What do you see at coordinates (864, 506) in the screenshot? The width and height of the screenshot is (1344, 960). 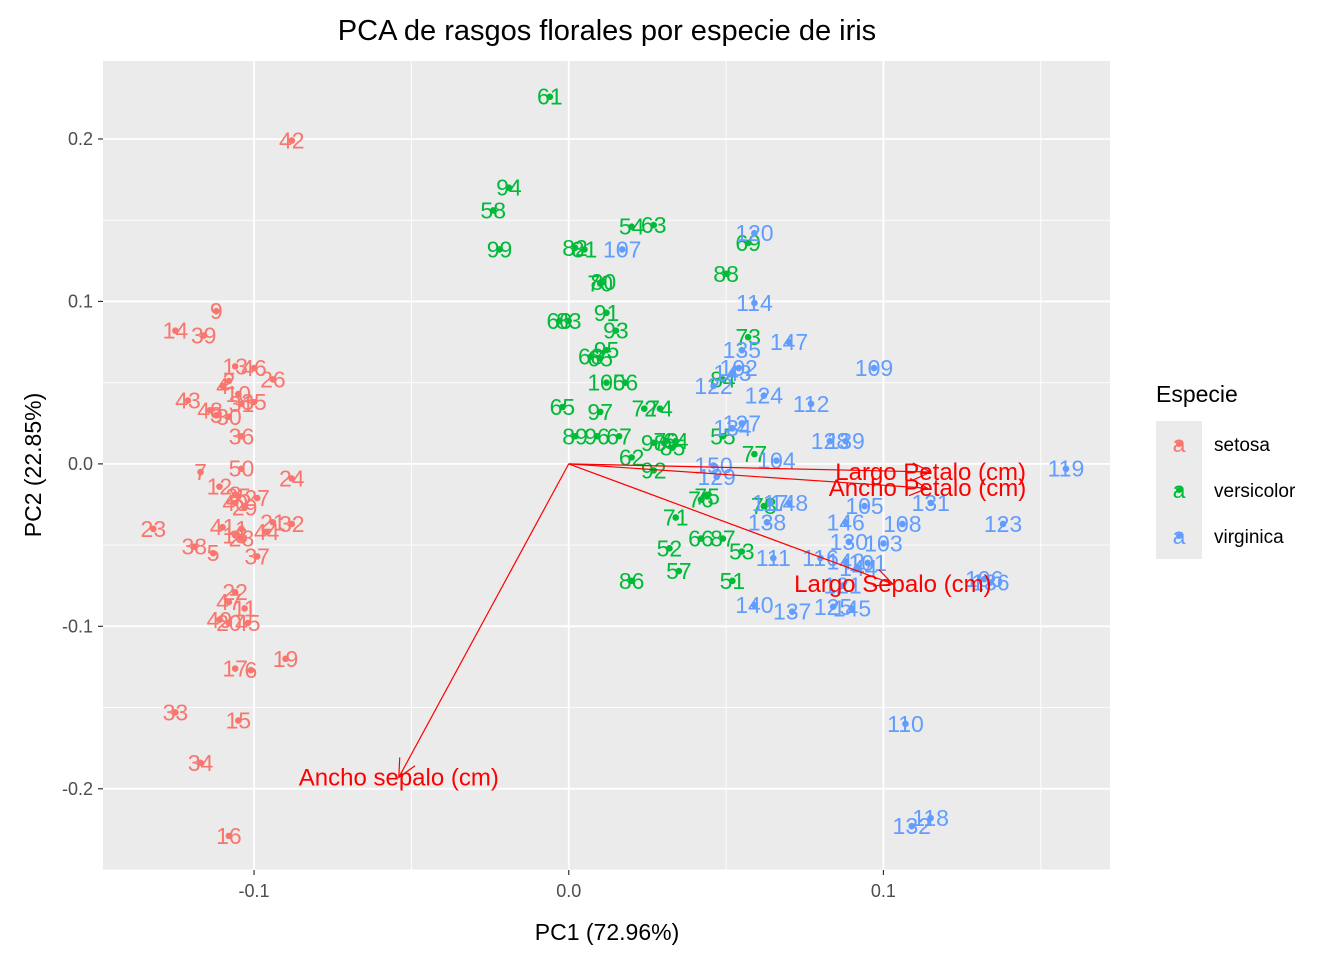 I see `point-label: 105` at bounding box center [864, 506].